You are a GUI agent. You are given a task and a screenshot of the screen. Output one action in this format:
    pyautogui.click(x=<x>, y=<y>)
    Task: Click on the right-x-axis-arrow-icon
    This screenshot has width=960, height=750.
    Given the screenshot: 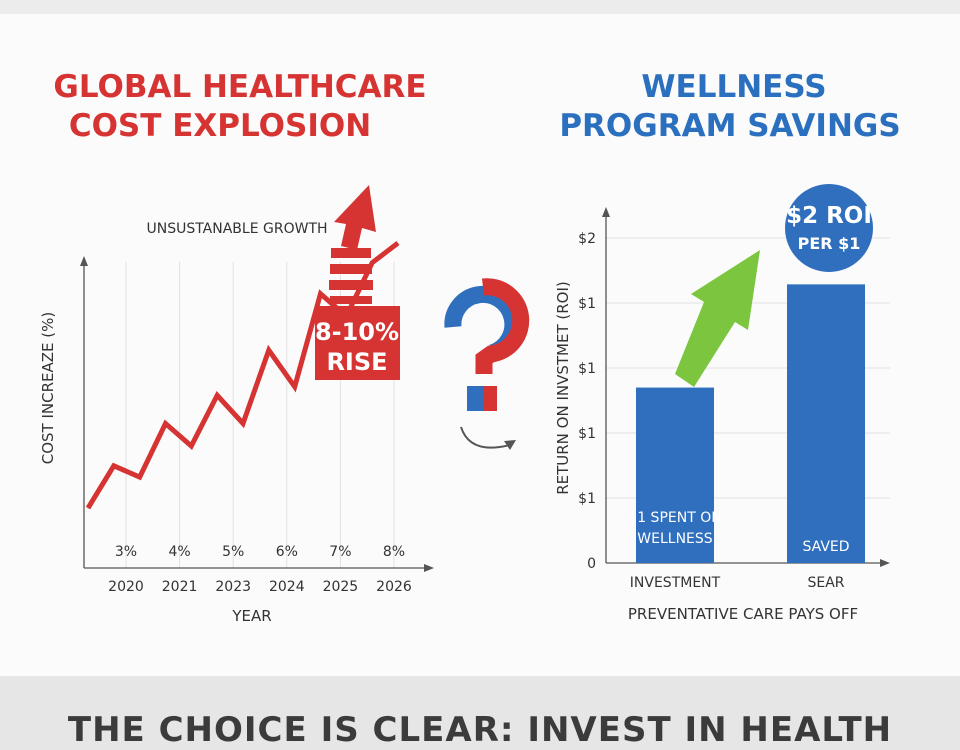 What is the action you would take?
    pyautogui.click(x=885, y=563)
    